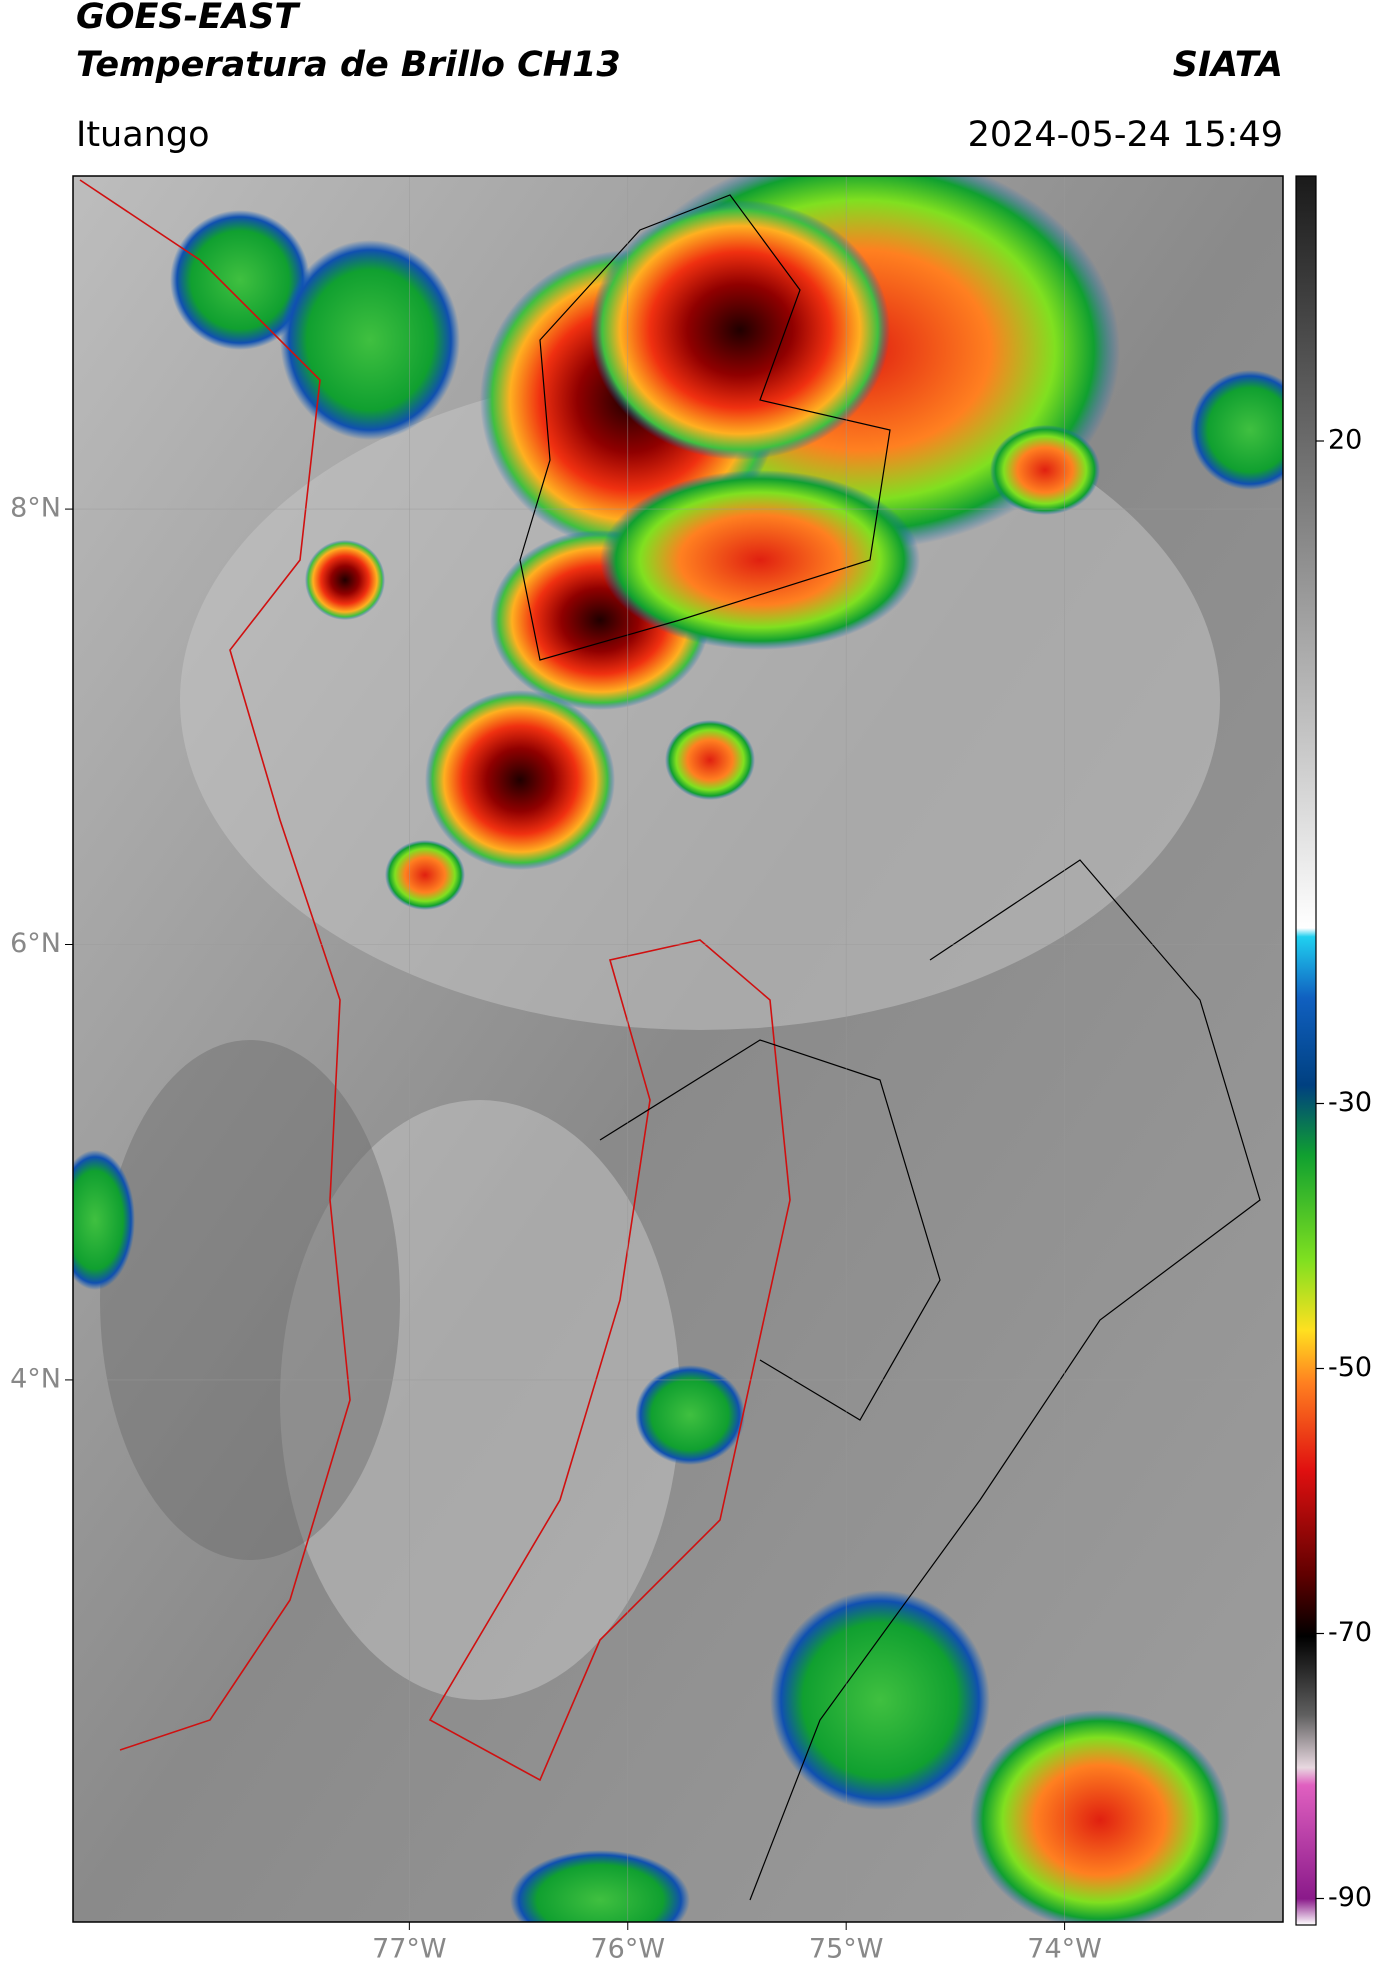 The width and height of the screenshot is (1384, 1985). Describe the element at coordinates (409, 1949) in the screenshot. I see `x-tick-label: 77°W` at that location.